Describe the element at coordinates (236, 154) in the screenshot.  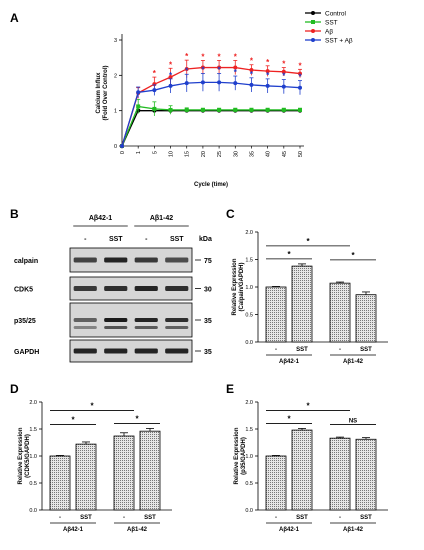
I see `x-tick-label: 30` at that location.